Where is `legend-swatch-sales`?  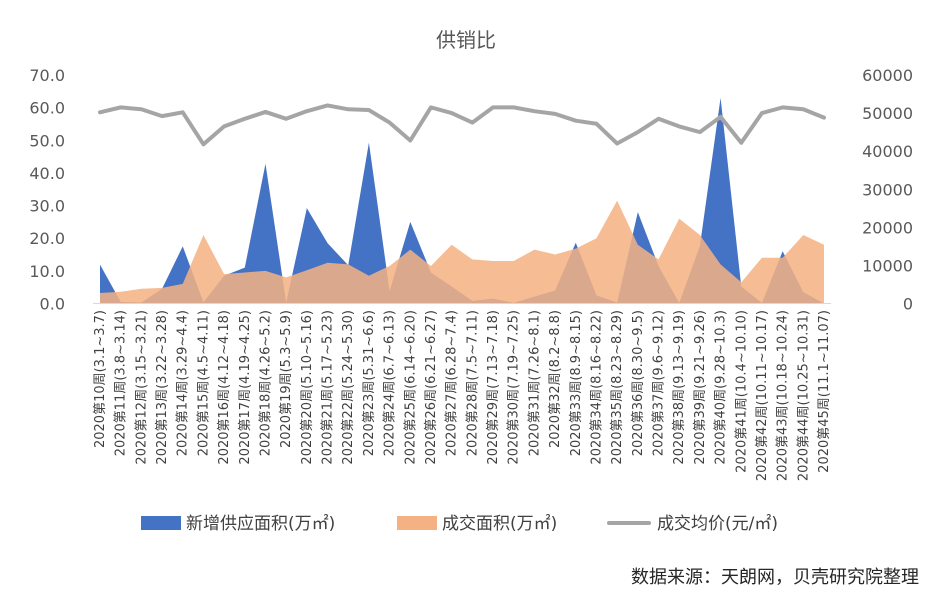
legend-swatch-sales is located at coordinates (417, 523).